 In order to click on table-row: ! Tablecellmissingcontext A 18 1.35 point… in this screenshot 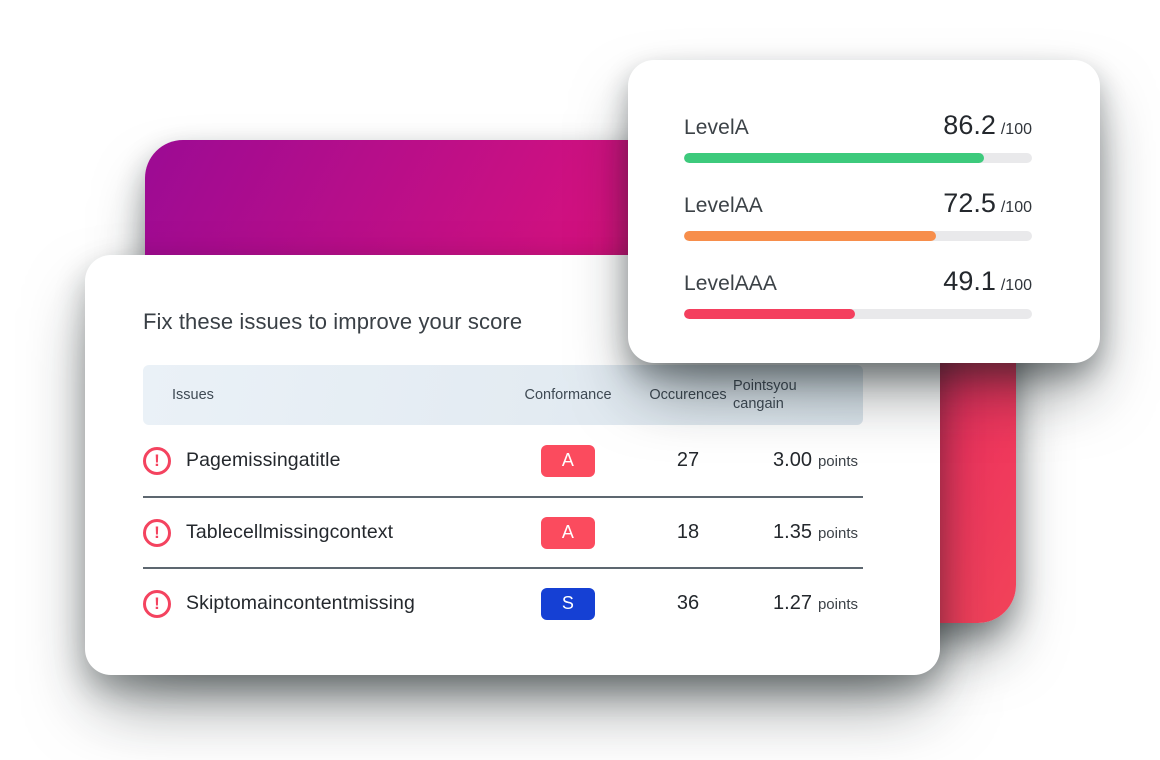, I will do `click(503, 531)`.